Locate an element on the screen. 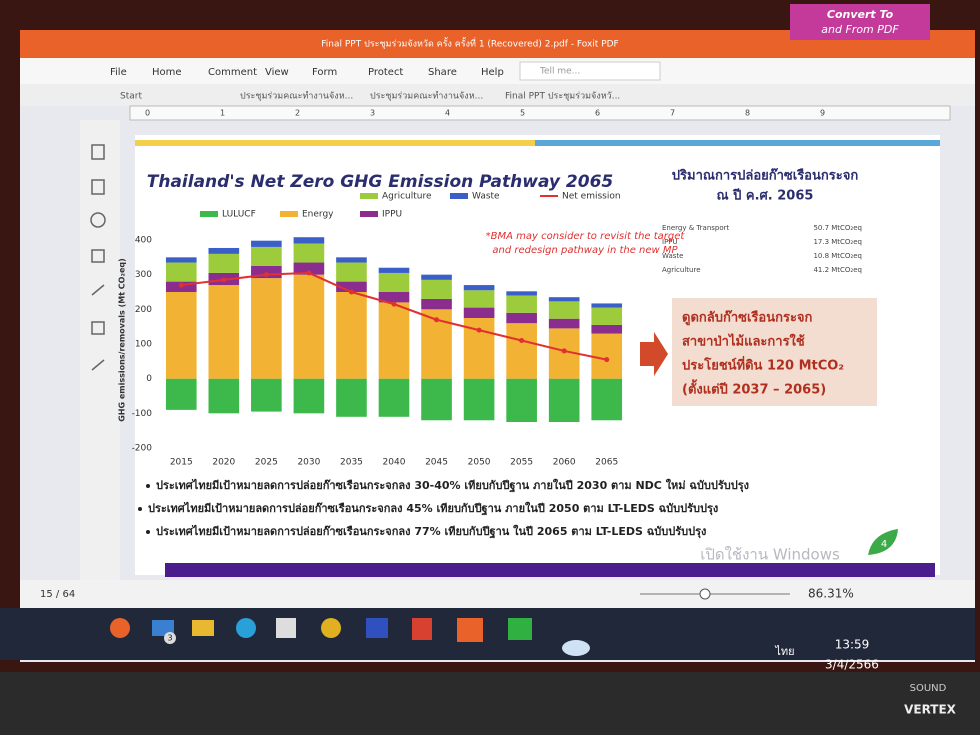 The width and height of the screenshot is (980, 735). menu-item: File is located at coordinates (118, 72).